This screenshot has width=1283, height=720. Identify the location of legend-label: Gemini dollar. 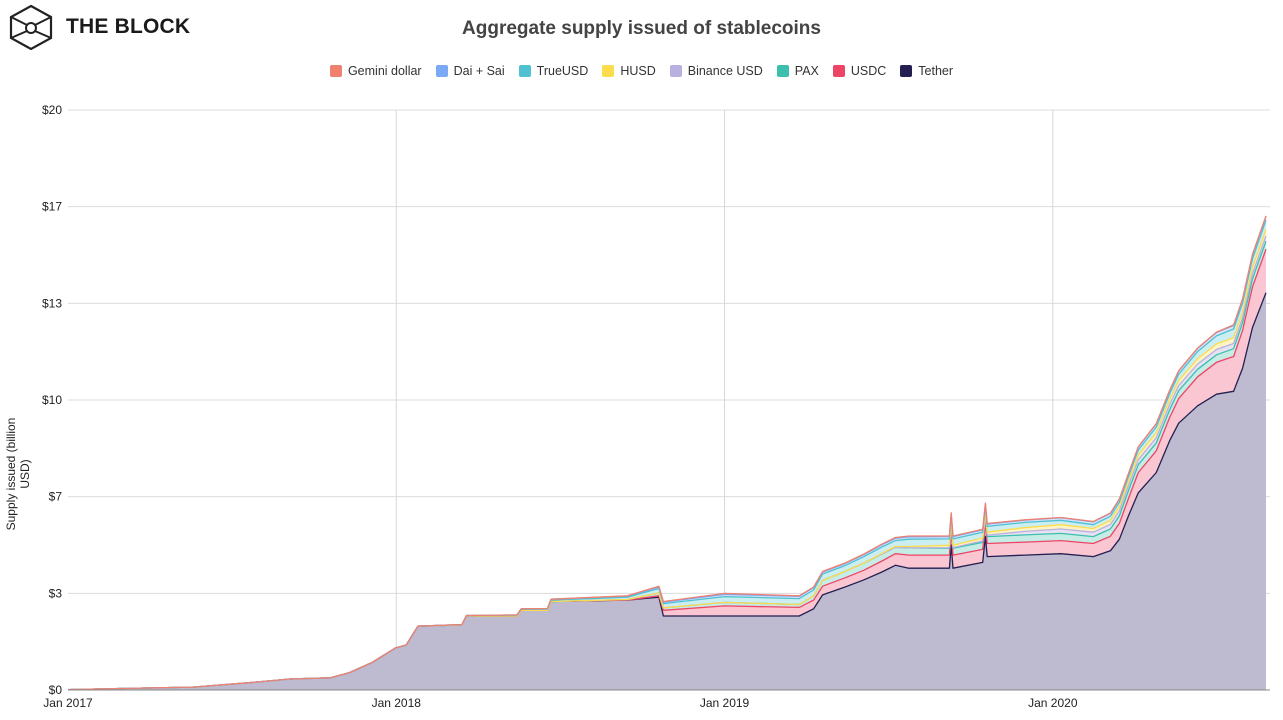
(384, 71).